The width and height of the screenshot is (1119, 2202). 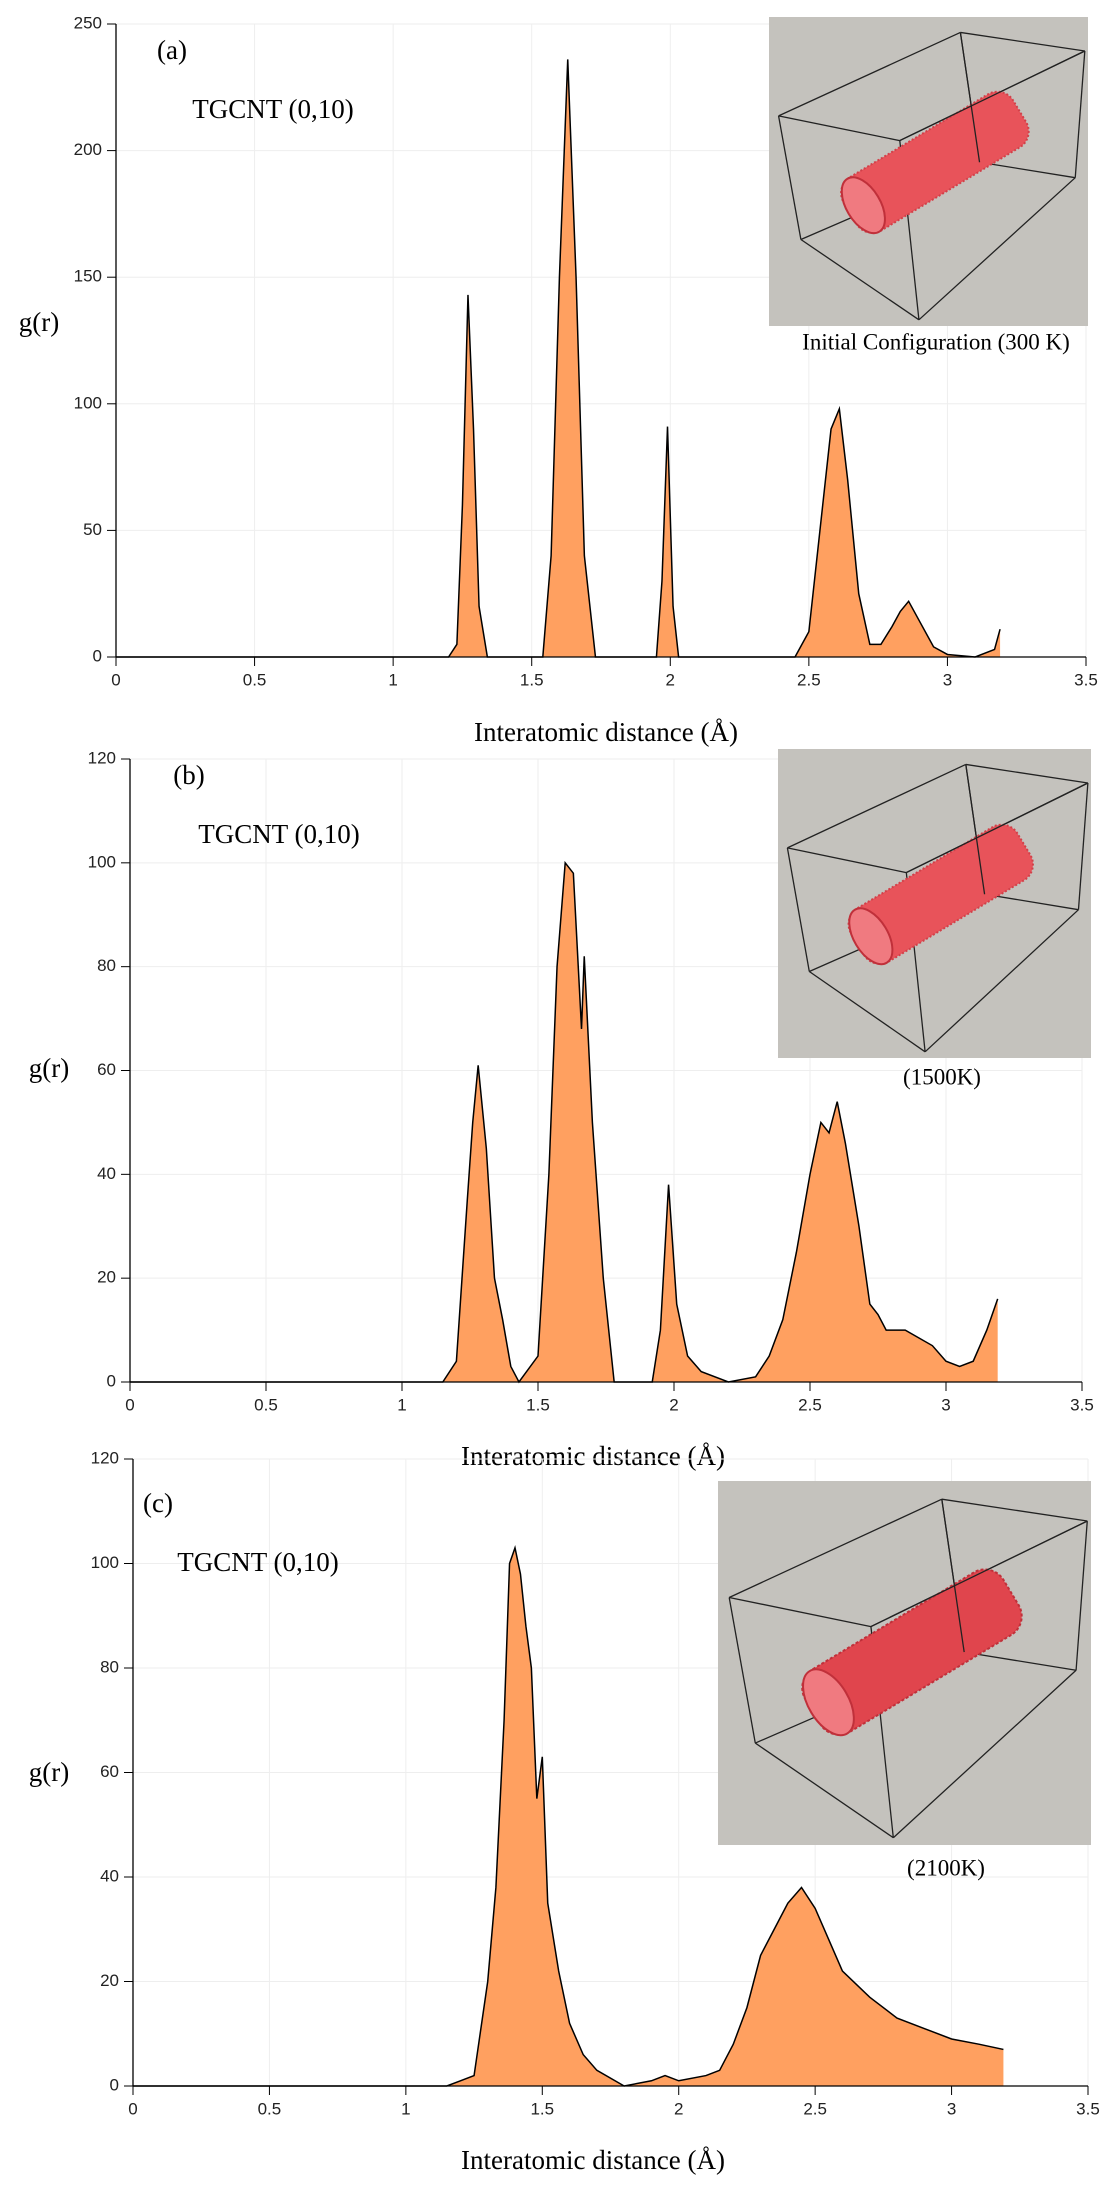 I want to click on y-tick-label: 200, so click(x=88, y=149).